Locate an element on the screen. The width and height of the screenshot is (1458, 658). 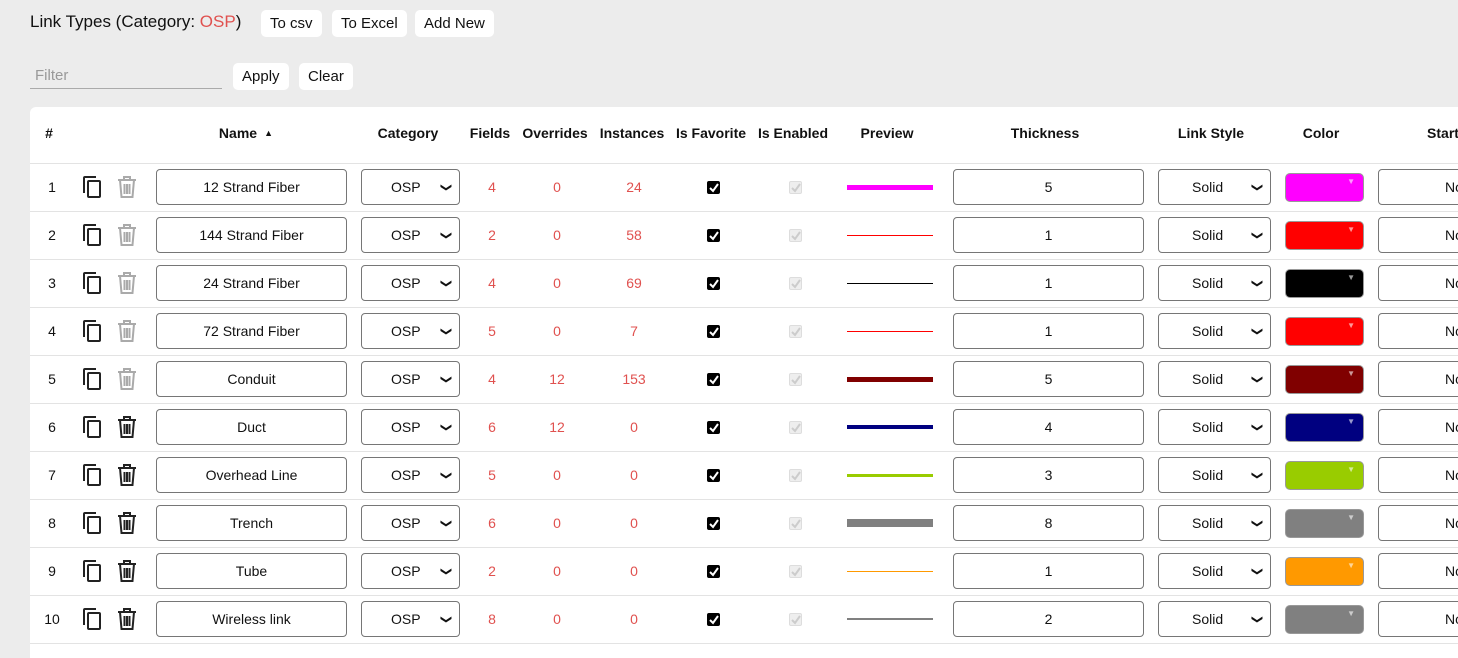
filter-input: Filter is located at coordinates (126, 76).